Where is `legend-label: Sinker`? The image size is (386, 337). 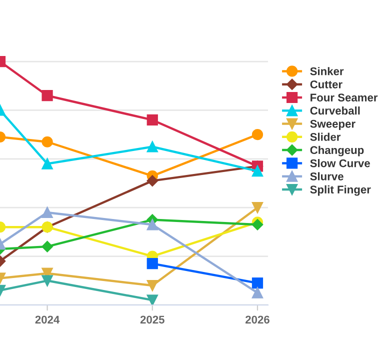 legend-label: Sinker is located at coordinates (327, 71).